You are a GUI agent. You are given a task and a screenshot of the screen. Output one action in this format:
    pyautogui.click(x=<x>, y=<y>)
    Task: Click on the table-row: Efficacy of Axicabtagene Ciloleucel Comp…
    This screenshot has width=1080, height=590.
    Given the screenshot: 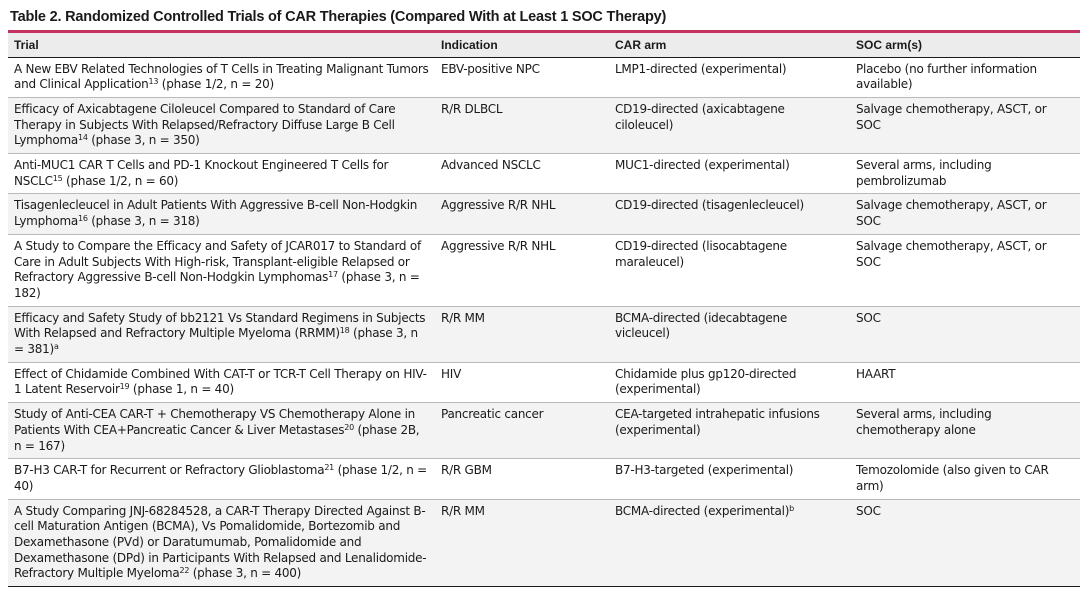 What is the action you would take?
    pyautogui.click(x=544, y=126)
    